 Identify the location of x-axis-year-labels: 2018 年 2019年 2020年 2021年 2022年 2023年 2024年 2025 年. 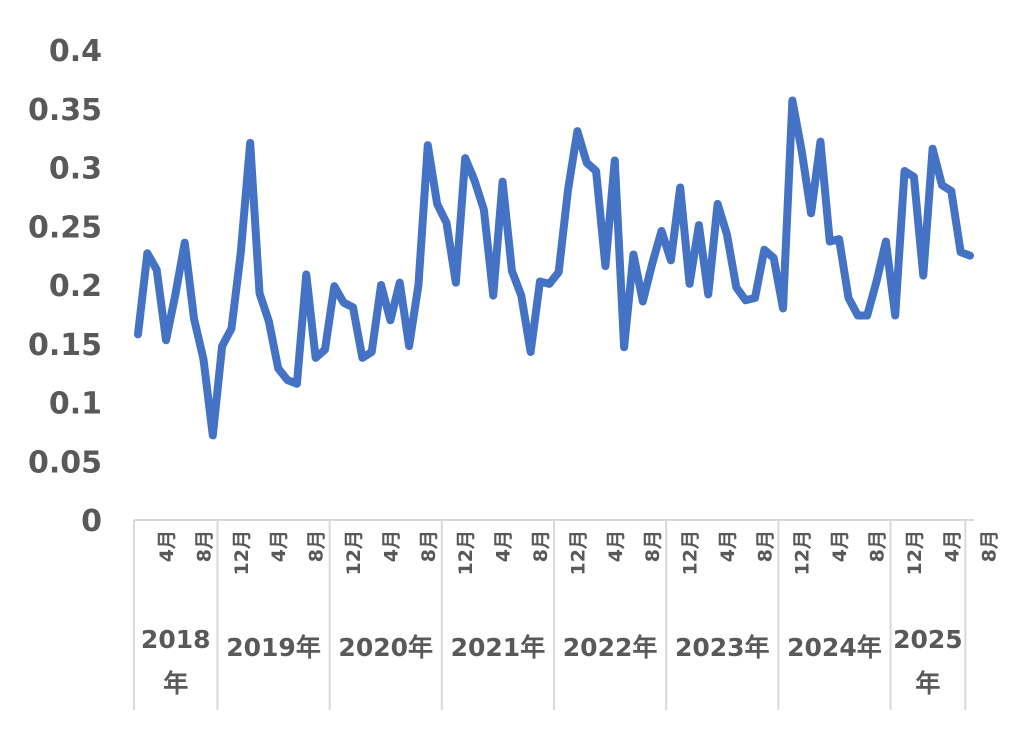
(552, 661).